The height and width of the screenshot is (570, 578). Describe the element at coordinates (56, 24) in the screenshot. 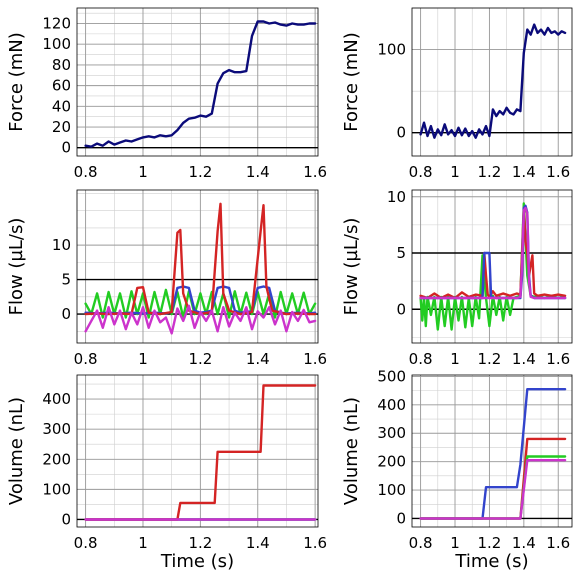

I see `y-tick-label: 120` at that location.